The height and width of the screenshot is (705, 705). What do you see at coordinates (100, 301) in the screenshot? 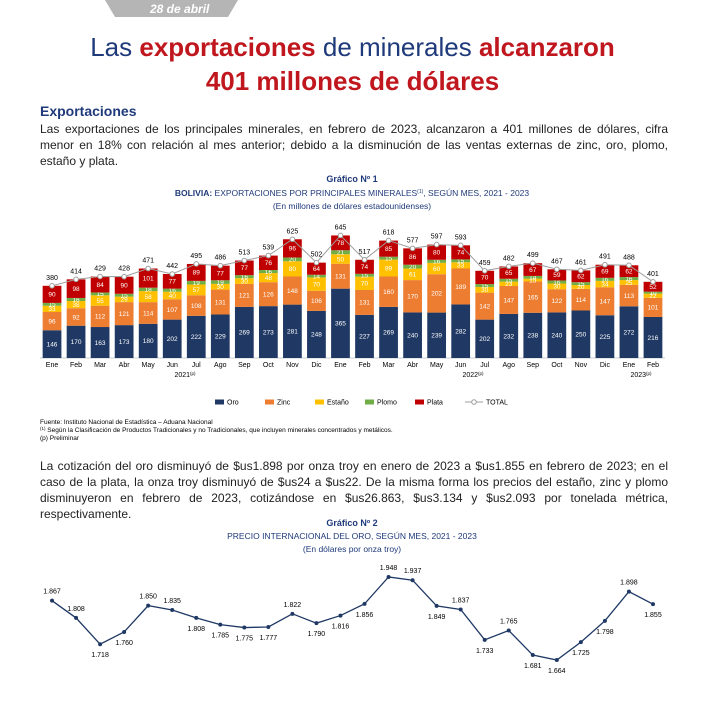
I see `value-label: 55` at bounding box center [100, 301].